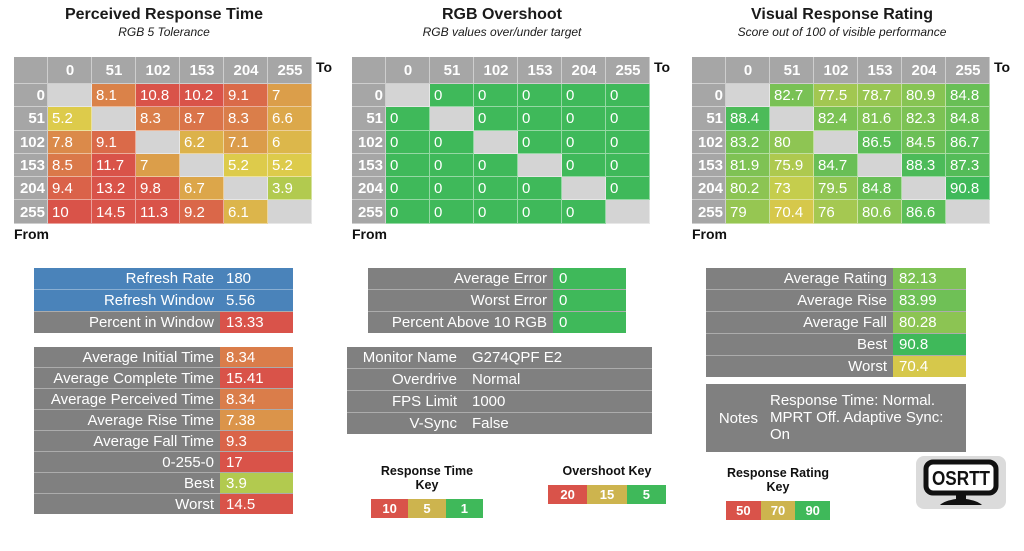 Image resolution: width=1024 pixels, height=551 pixels. Describe the element at coordinates (961, 482) in the screenshot. I see `monitor-icon: OSRTT` at that location.